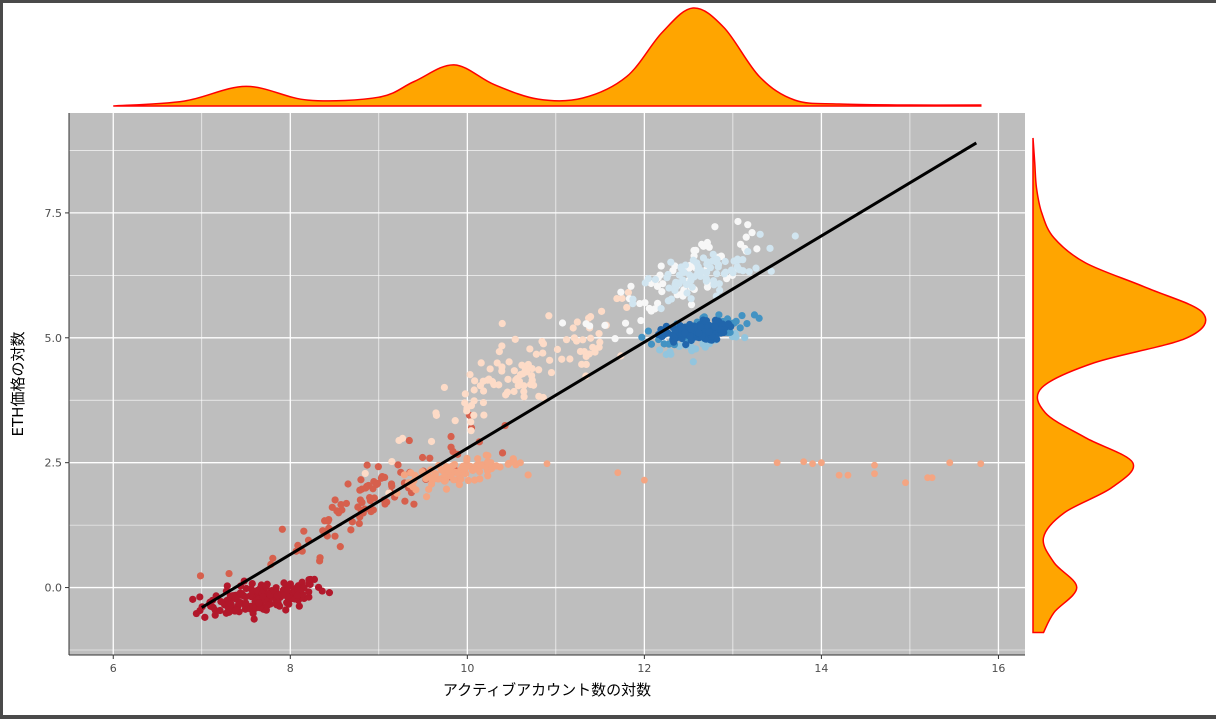 The width and height of the screenshot is (1216, 719). Describe the element at coordinates (54, 463) in the screenshot. I see `y-tick-label: 2.5` at that location.